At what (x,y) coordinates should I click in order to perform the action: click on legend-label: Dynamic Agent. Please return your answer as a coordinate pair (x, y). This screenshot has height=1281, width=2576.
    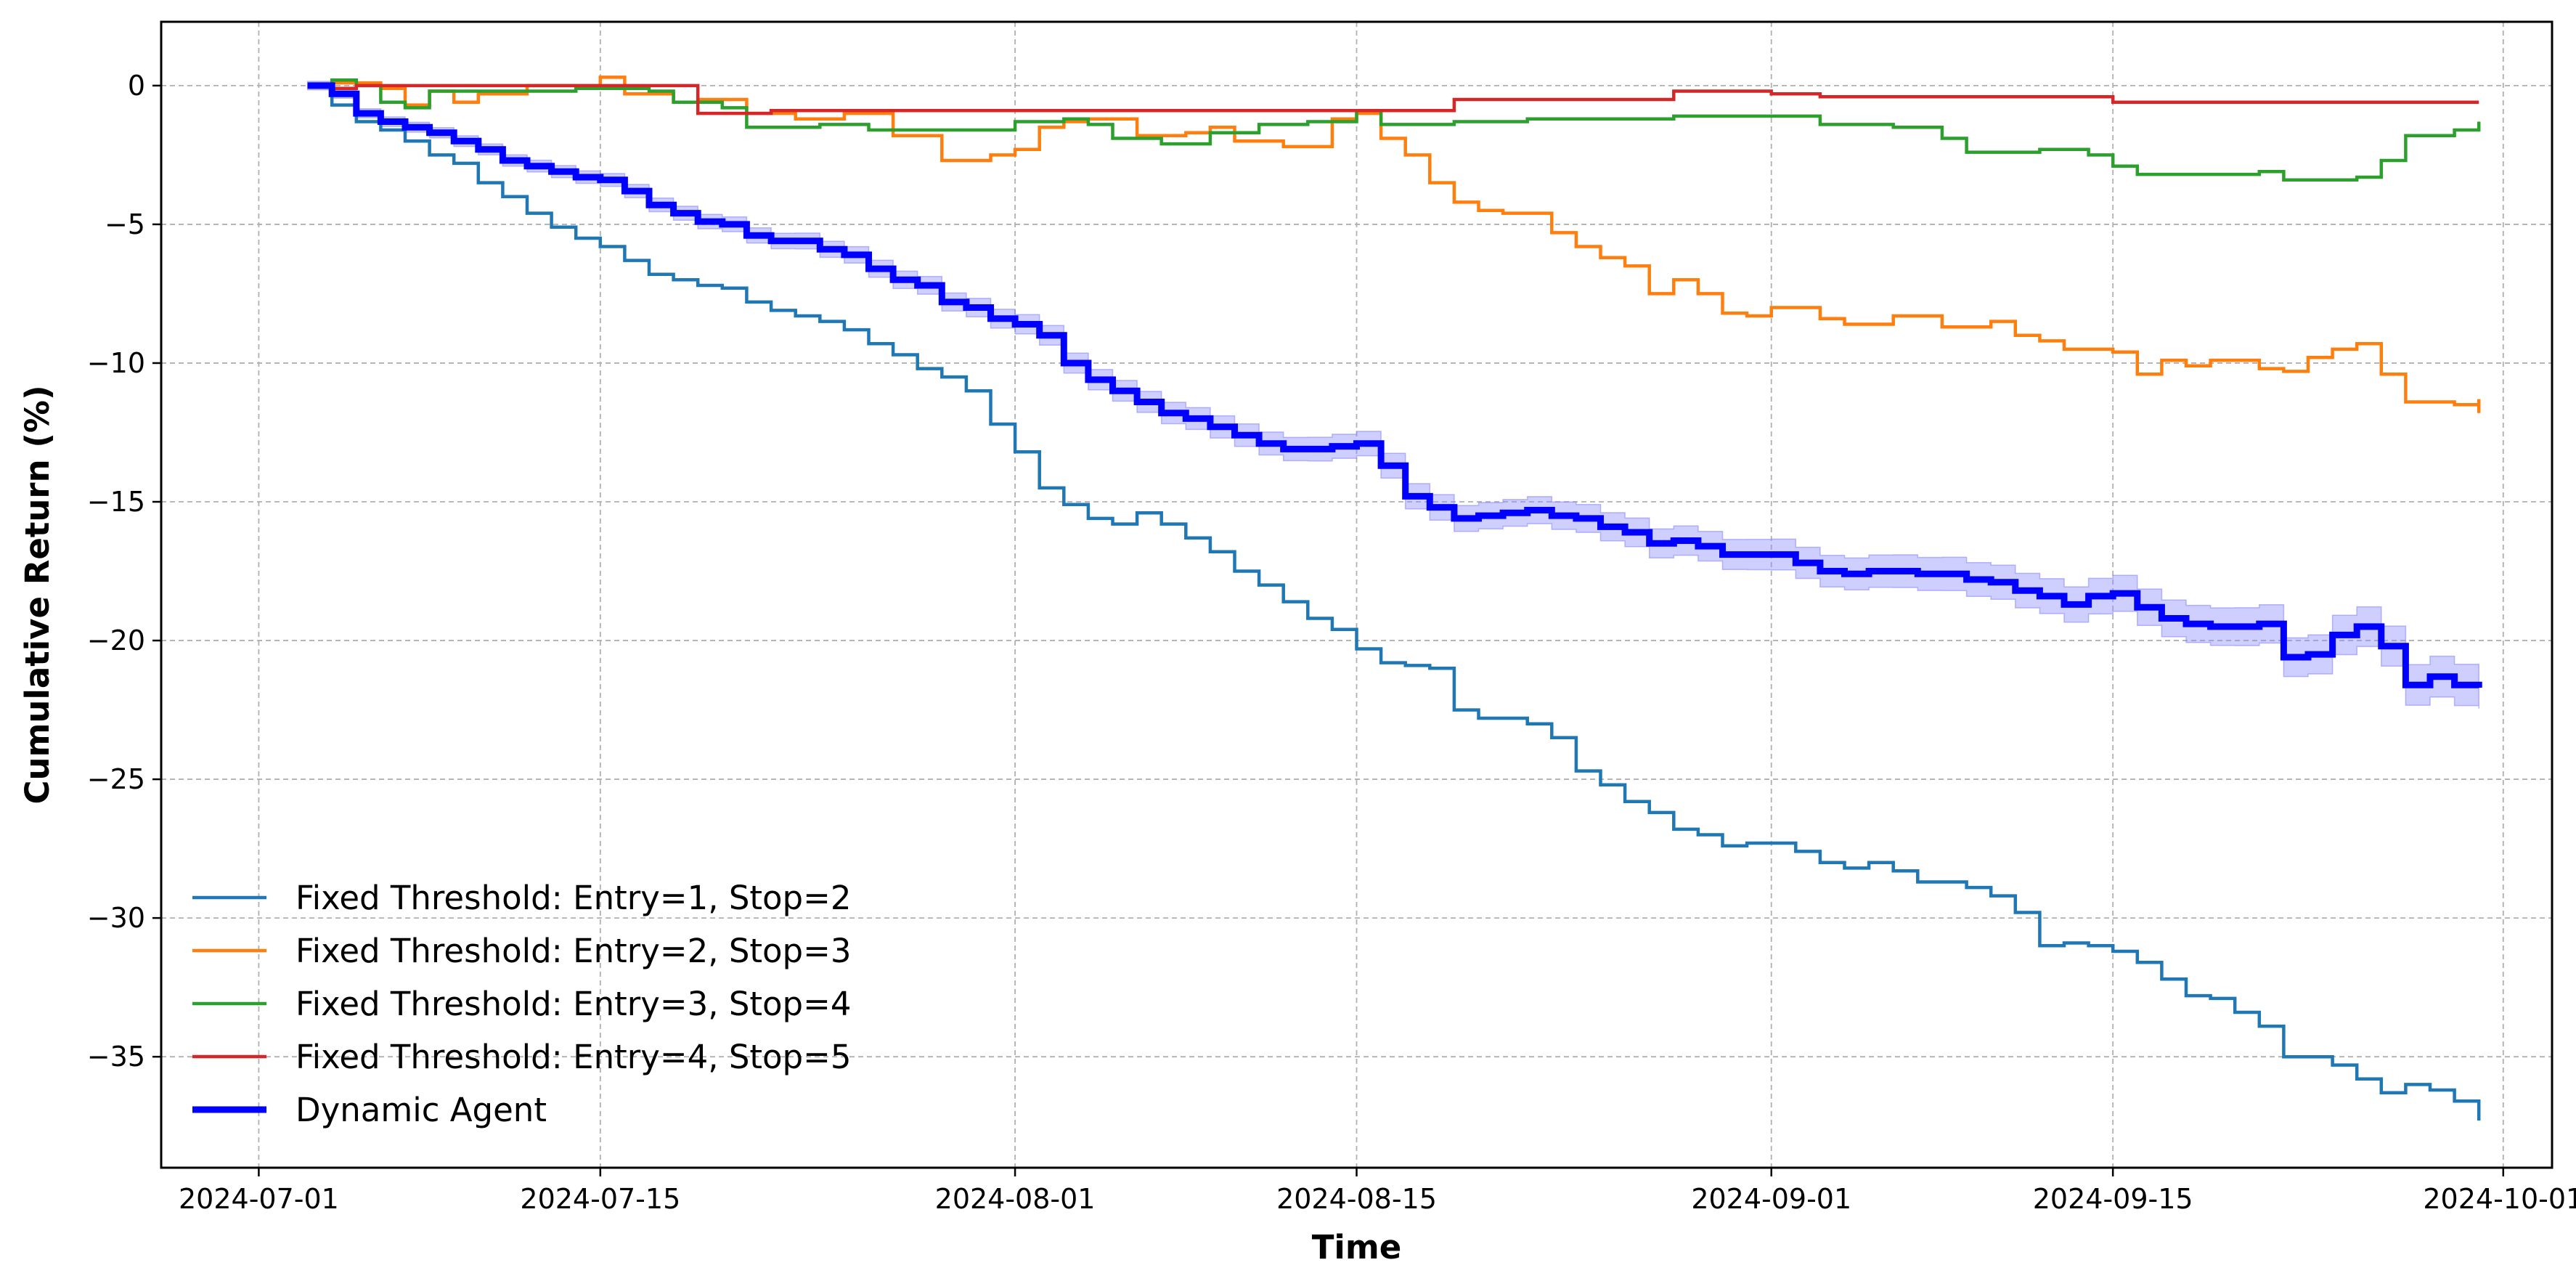
    Looking at the image, I should click on (421, 1110).